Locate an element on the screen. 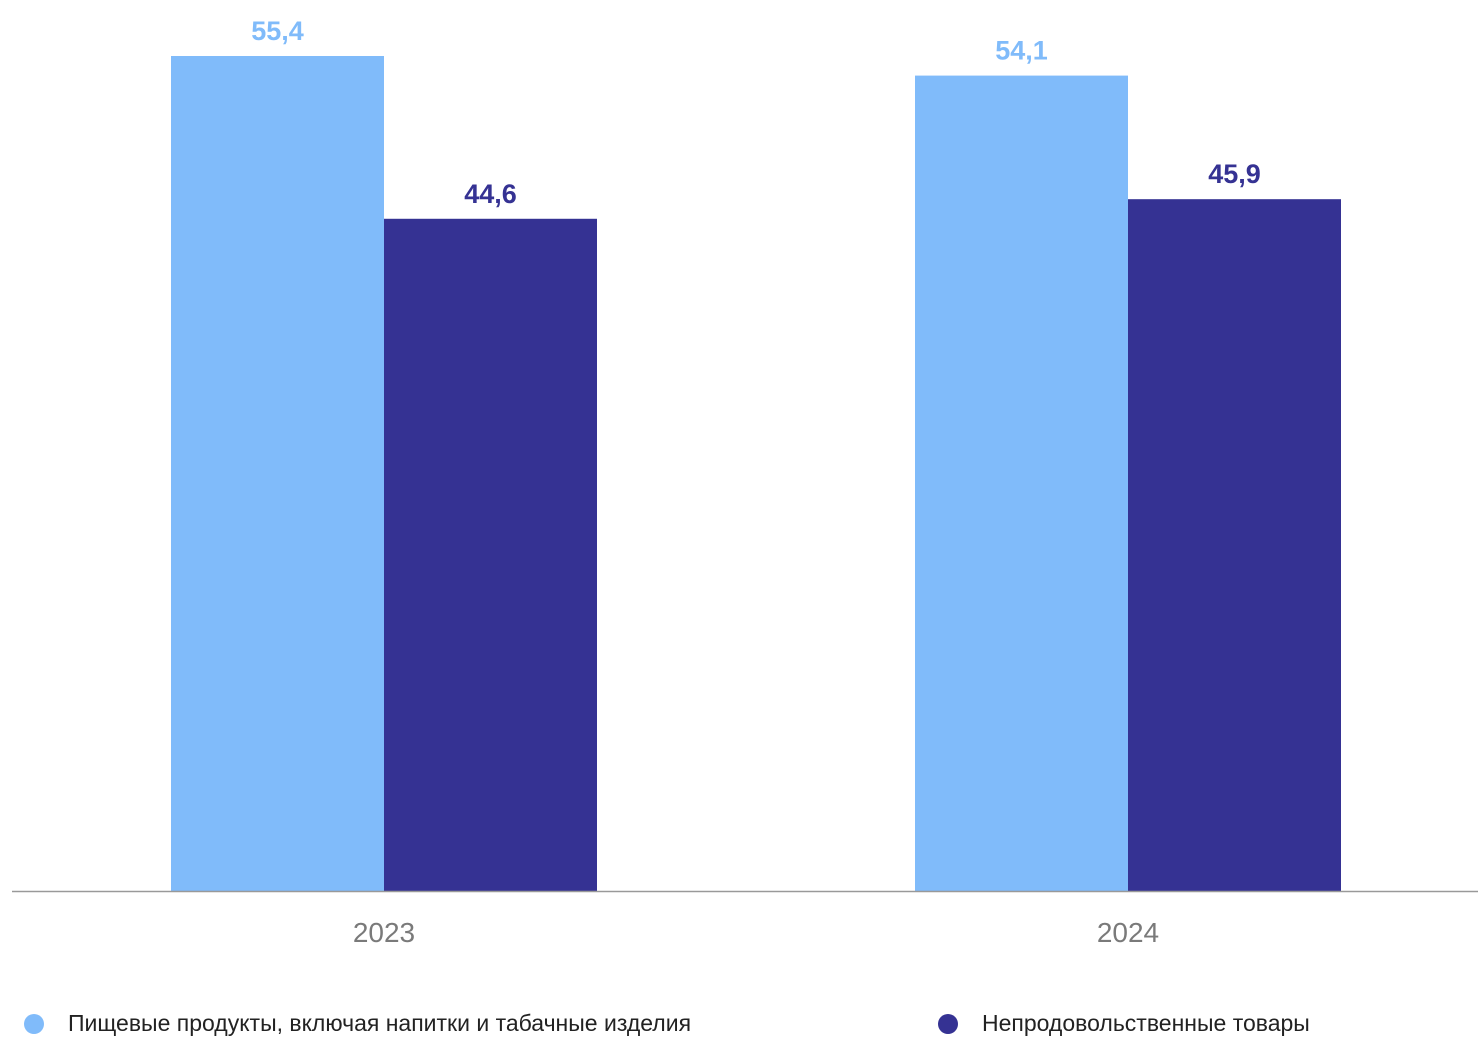 The height and width of the screenshot is (1037, 1478). legend-item-nonfood: Непродовольственные товары is located at coordinates (1124, 1023).